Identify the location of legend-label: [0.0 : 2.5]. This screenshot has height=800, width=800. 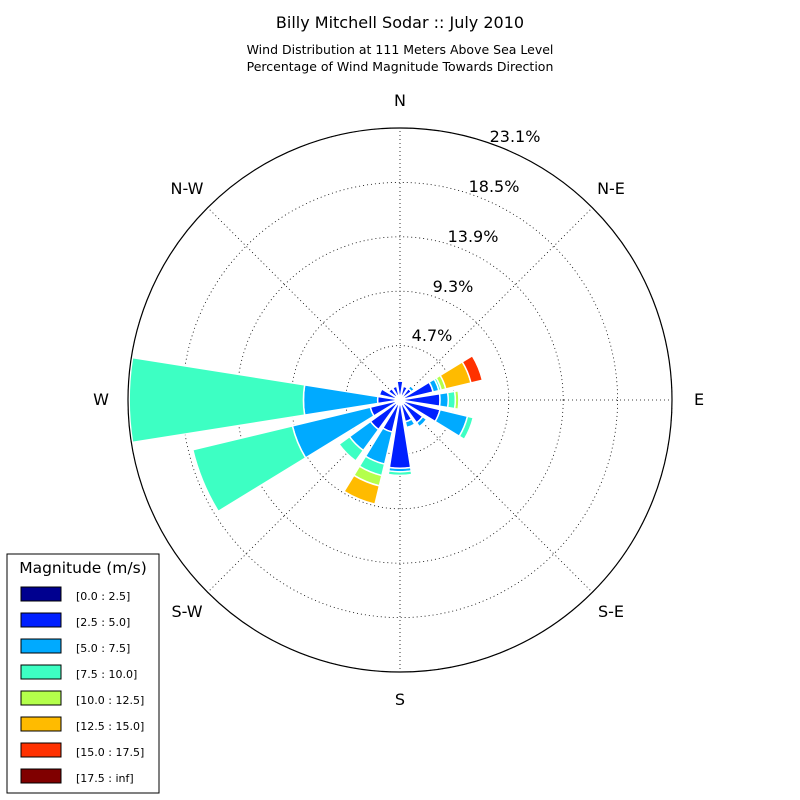
(103, 596).